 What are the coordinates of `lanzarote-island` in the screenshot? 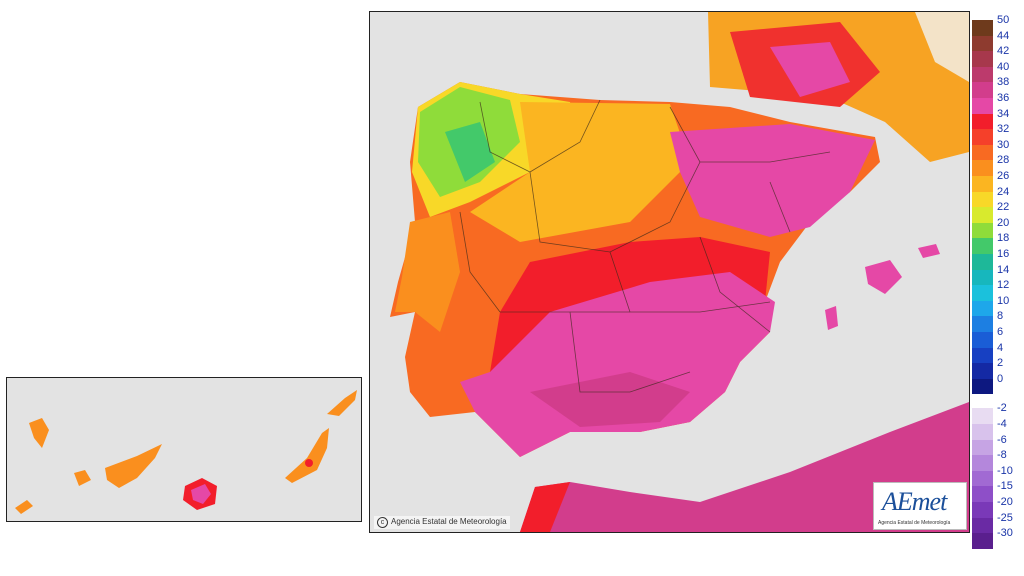 It's located at (342, 403).